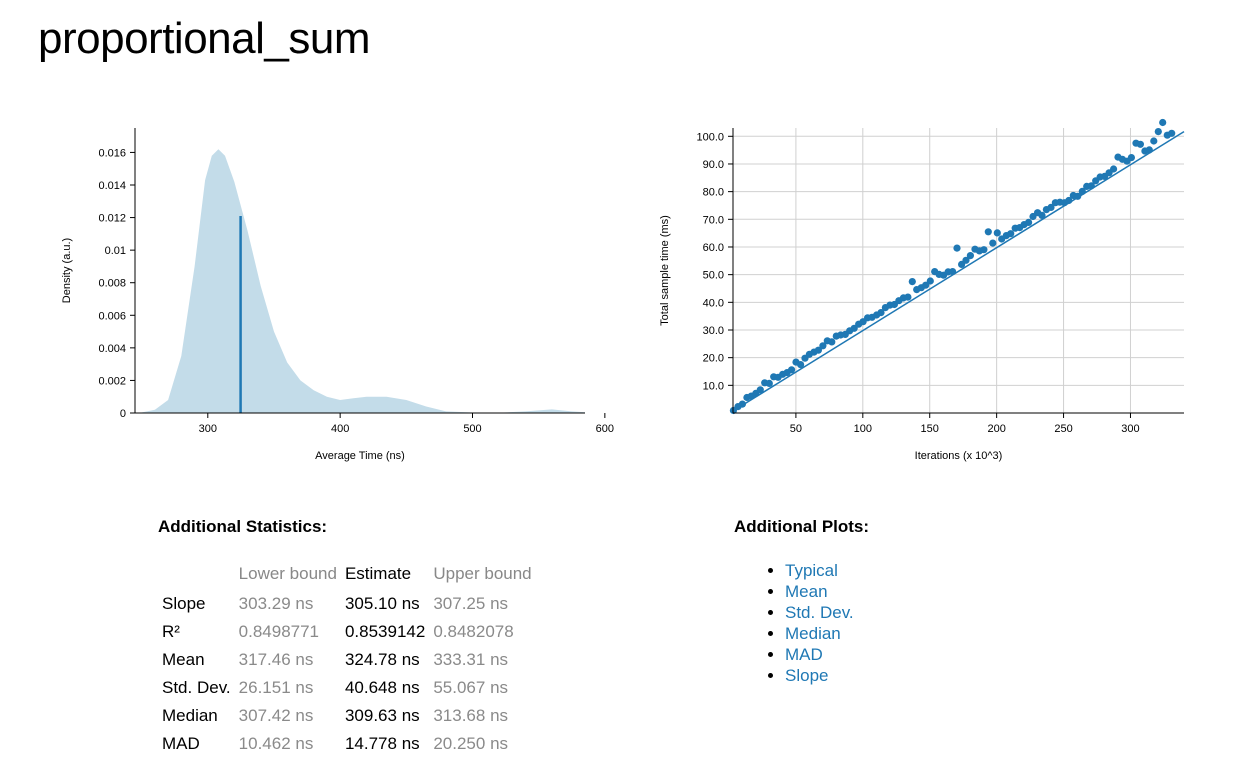  I want to click on x-tick-label: 500, so click(472, 429).